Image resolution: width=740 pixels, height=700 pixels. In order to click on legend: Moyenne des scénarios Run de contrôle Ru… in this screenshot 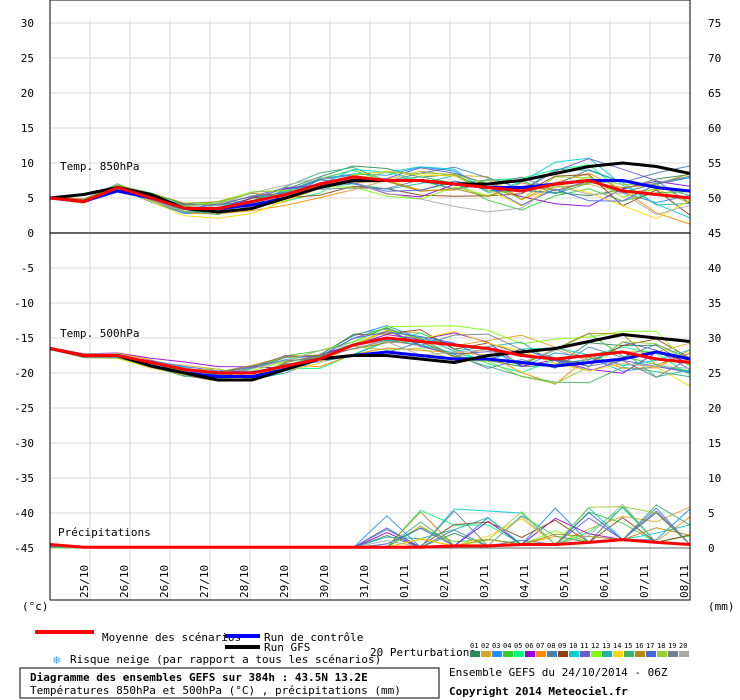, I will do `click(362, 648)`.